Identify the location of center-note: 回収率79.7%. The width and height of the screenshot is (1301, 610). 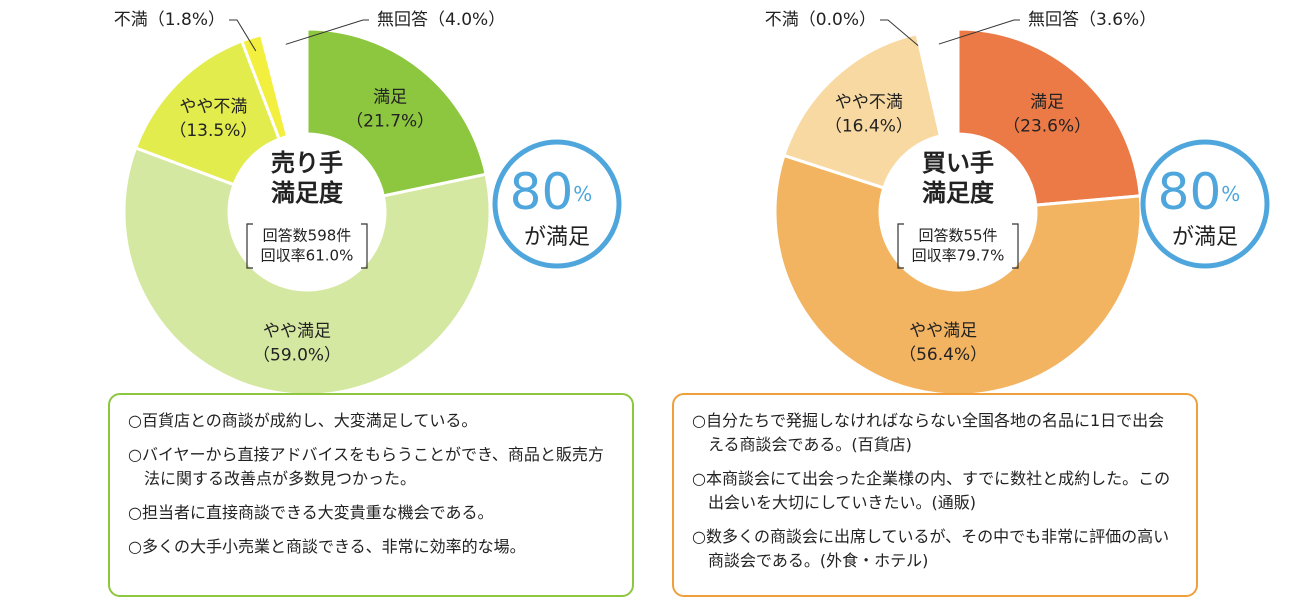
(958, 256).